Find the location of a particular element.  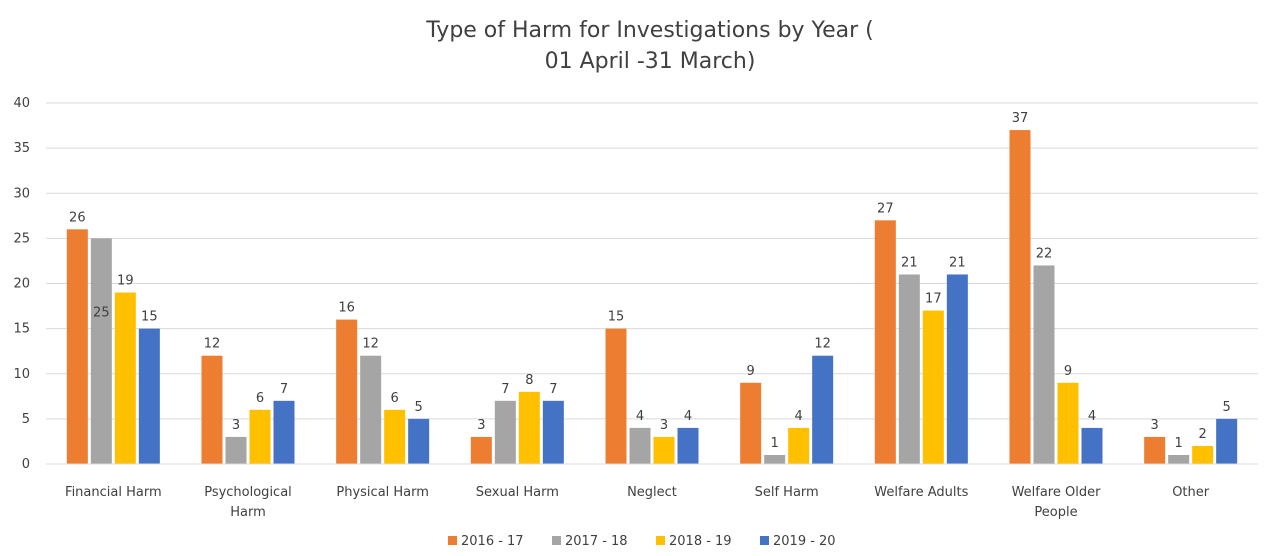

x-tick-label: Psychological is located at coordinates (248, 492).